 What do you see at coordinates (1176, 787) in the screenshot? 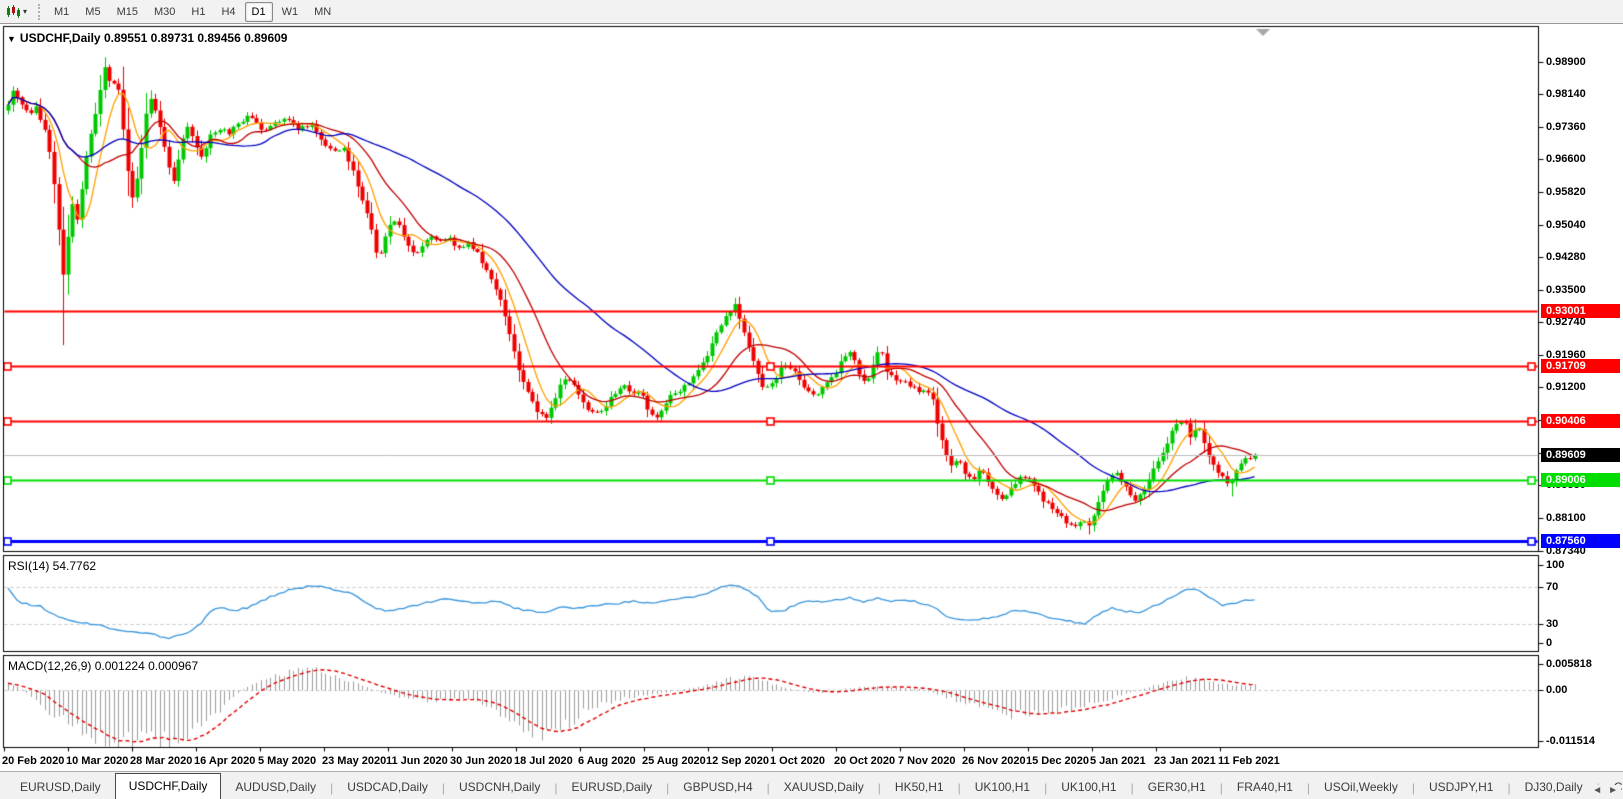
I see `tab-ger30-h1: GER30,H1` at bounding box center [1176, 787].